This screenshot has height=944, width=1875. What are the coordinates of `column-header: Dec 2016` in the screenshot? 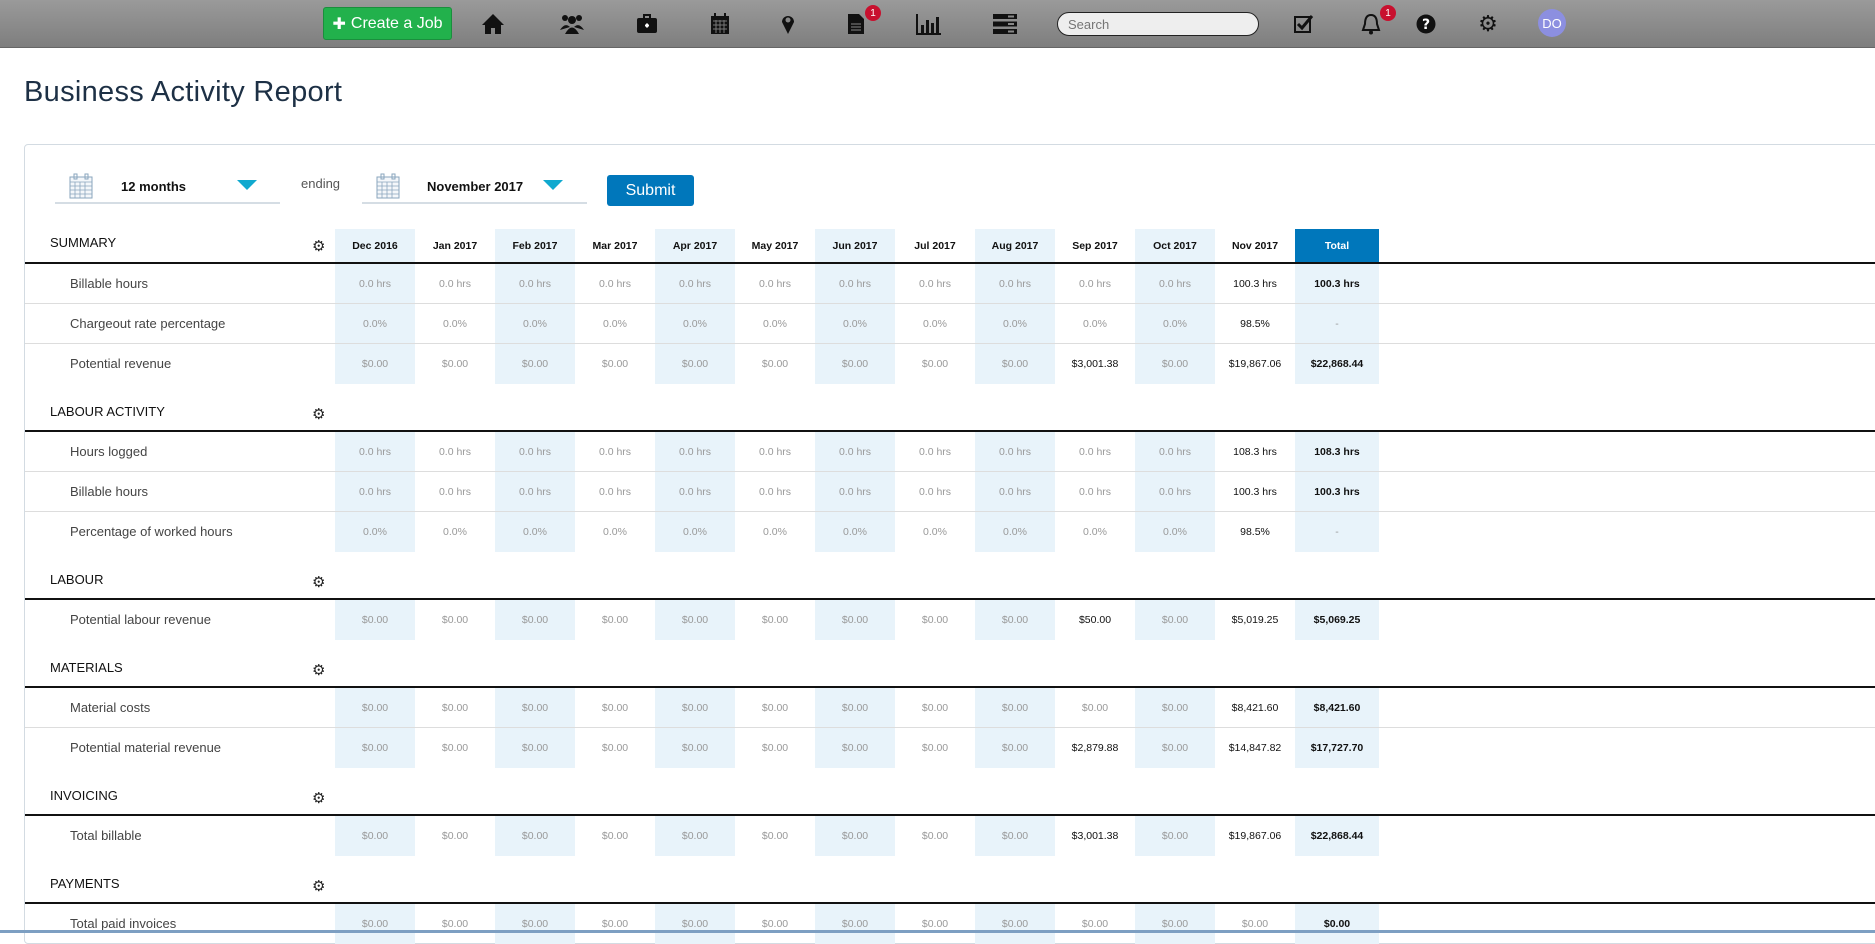 It's located at (375, 245).